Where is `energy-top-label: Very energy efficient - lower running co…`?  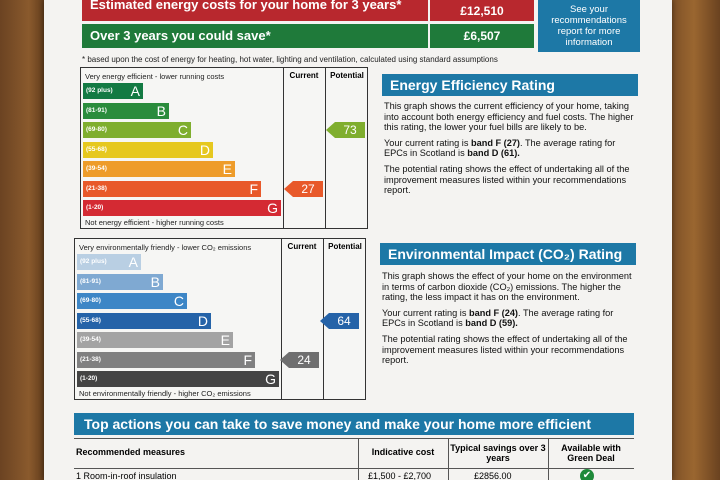
energy-top-label: Very energy efficient - lower running co… is located at coordinates (155, 76).